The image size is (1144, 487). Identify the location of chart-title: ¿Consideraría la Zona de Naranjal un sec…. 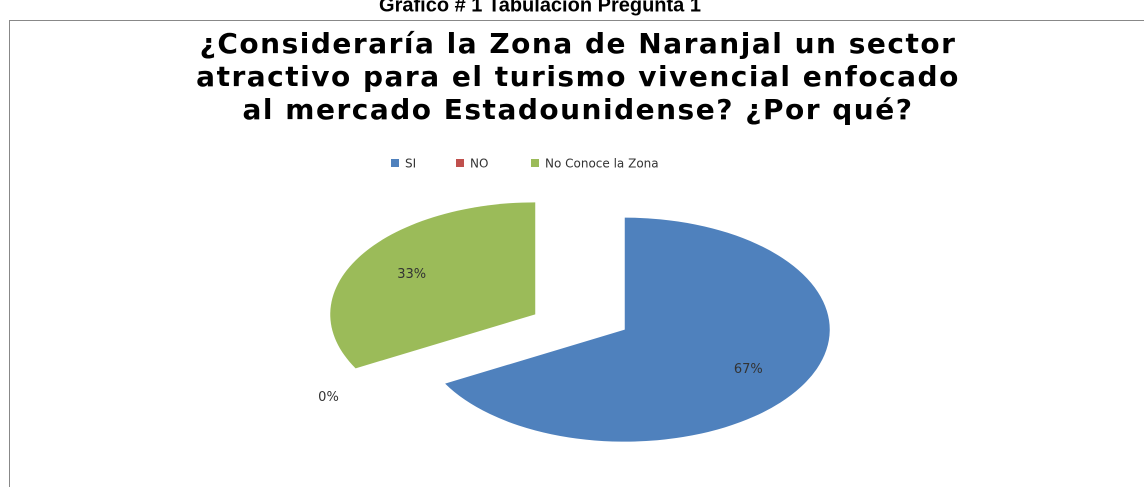
(578, 43).